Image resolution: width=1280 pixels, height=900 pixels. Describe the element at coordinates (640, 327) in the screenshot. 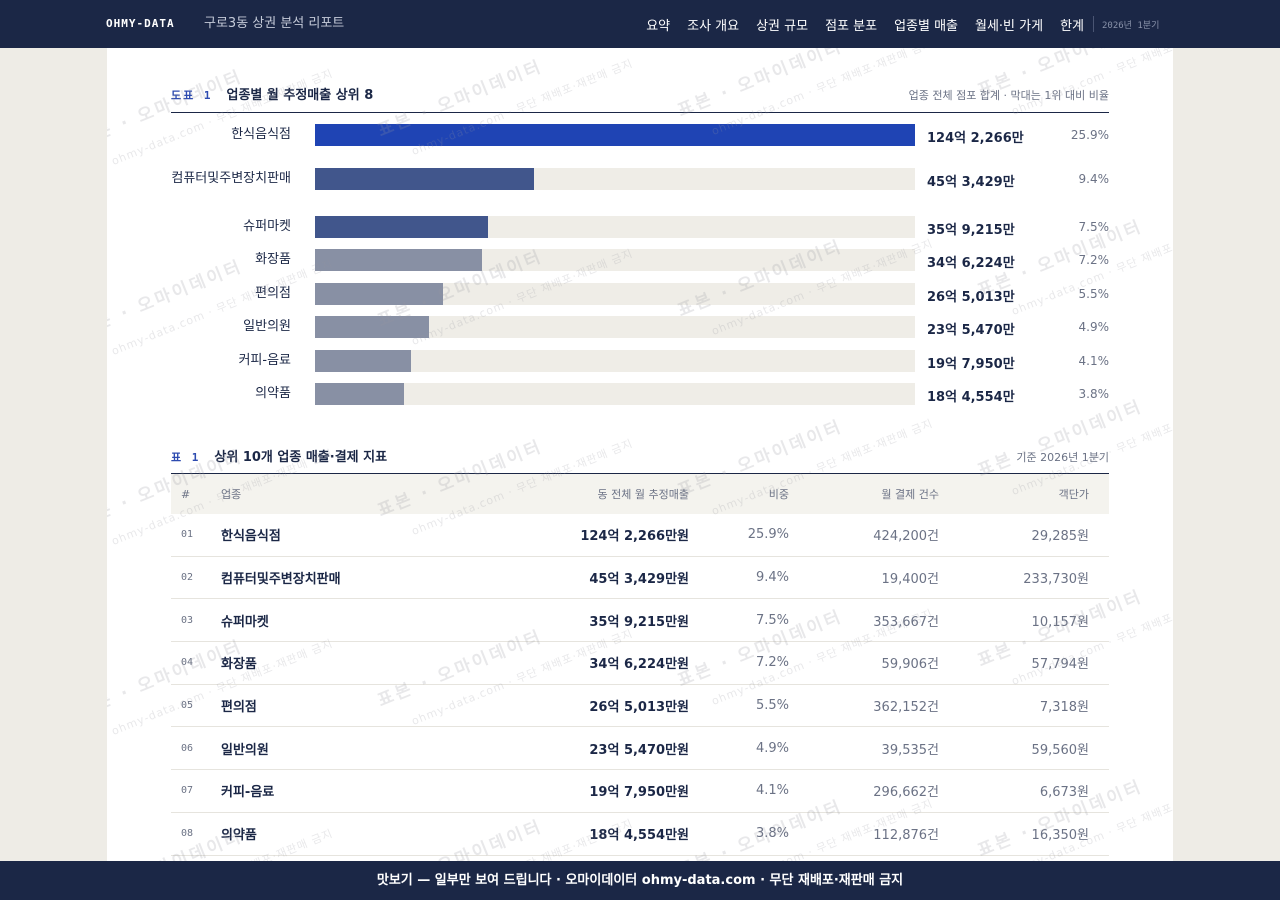

I see `bar-row: 일반의원 23억 5,470만 4.9%` at that location.